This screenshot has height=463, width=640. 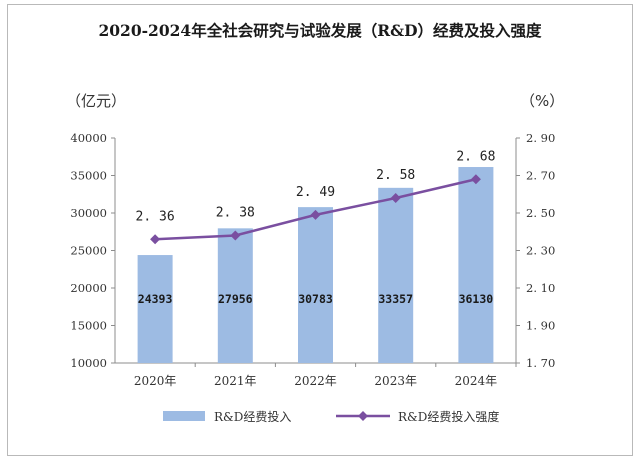 What do you see at coordinates (395, 175) in the screenshot?
I see `line-value-label: 2. 58` at bounding box center [395, 175].